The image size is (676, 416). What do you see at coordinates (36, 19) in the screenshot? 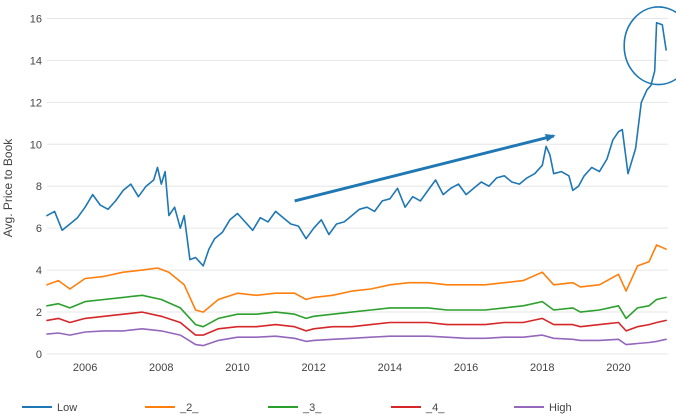
I see `y-tick-label-16: 16` at bounding box center [36, 19].